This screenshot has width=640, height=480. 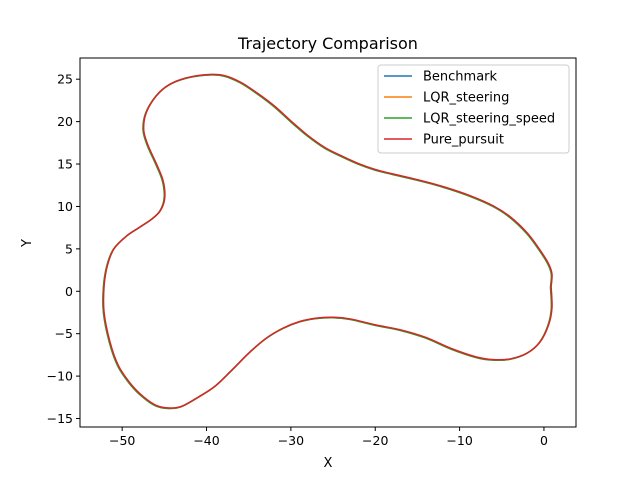 I want to click on y-tick-label: 0, so click(x=69, y=291).